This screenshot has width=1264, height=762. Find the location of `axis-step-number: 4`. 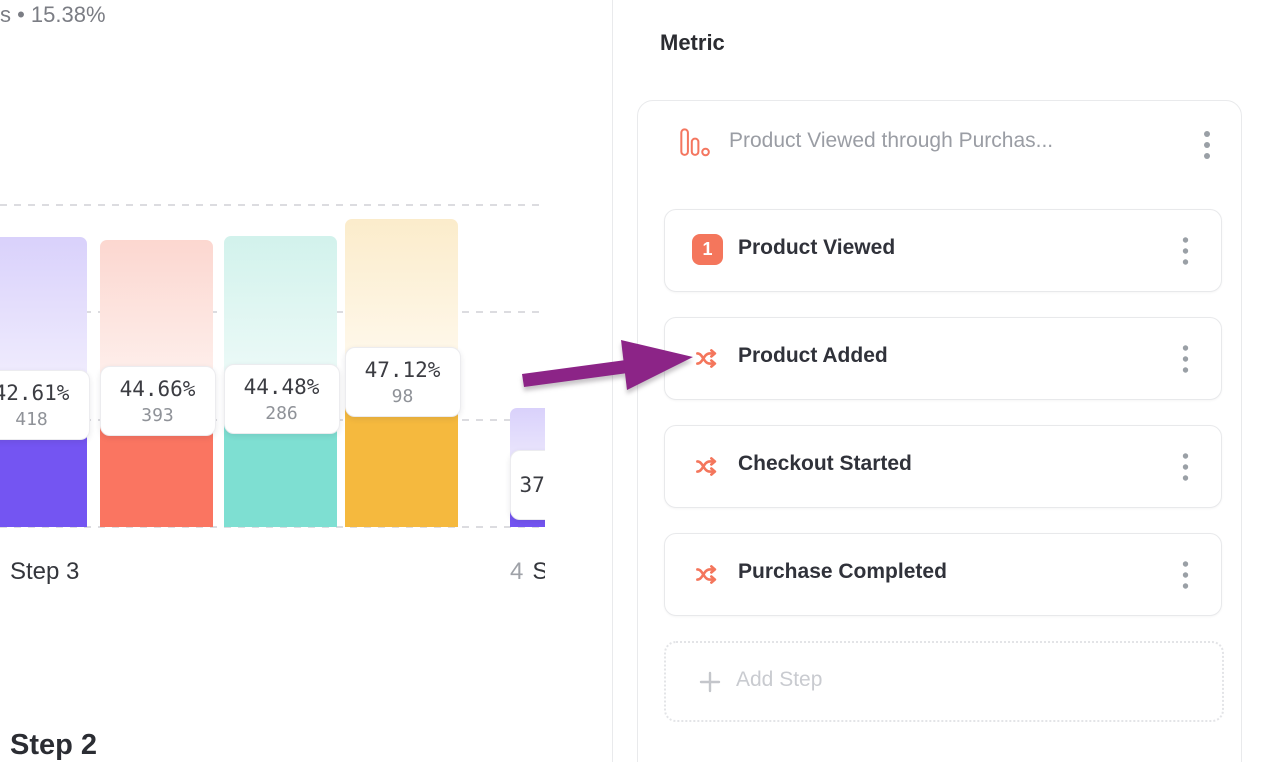

axis-step-number: 4 is located at coordinates (517, 571).